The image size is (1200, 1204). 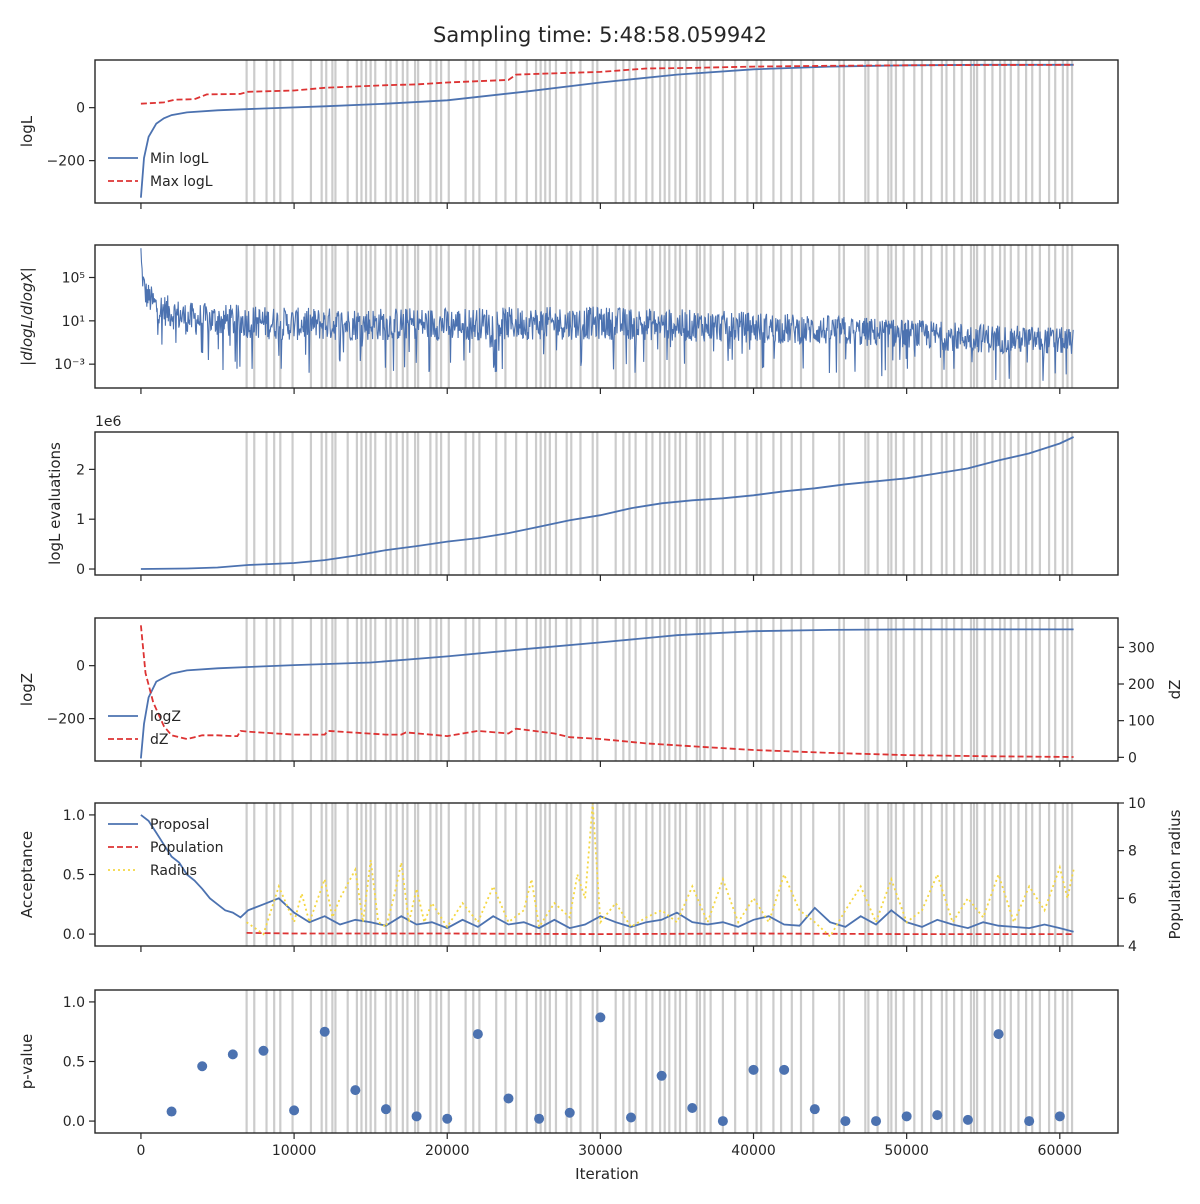 What do you see at coordinates (1175, 874) in the screenshot?
I see `y2-axis-label: Population radius` at bounding box center [1175, 874].